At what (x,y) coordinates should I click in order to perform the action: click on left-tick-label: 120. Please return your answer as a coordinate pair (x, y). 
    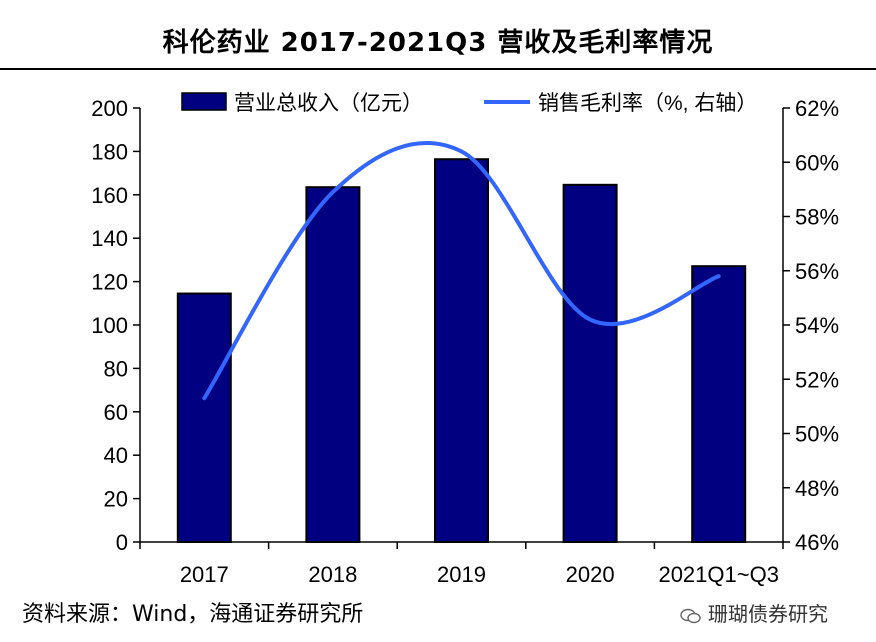
    Looking at the image, I should click on (109, 282).